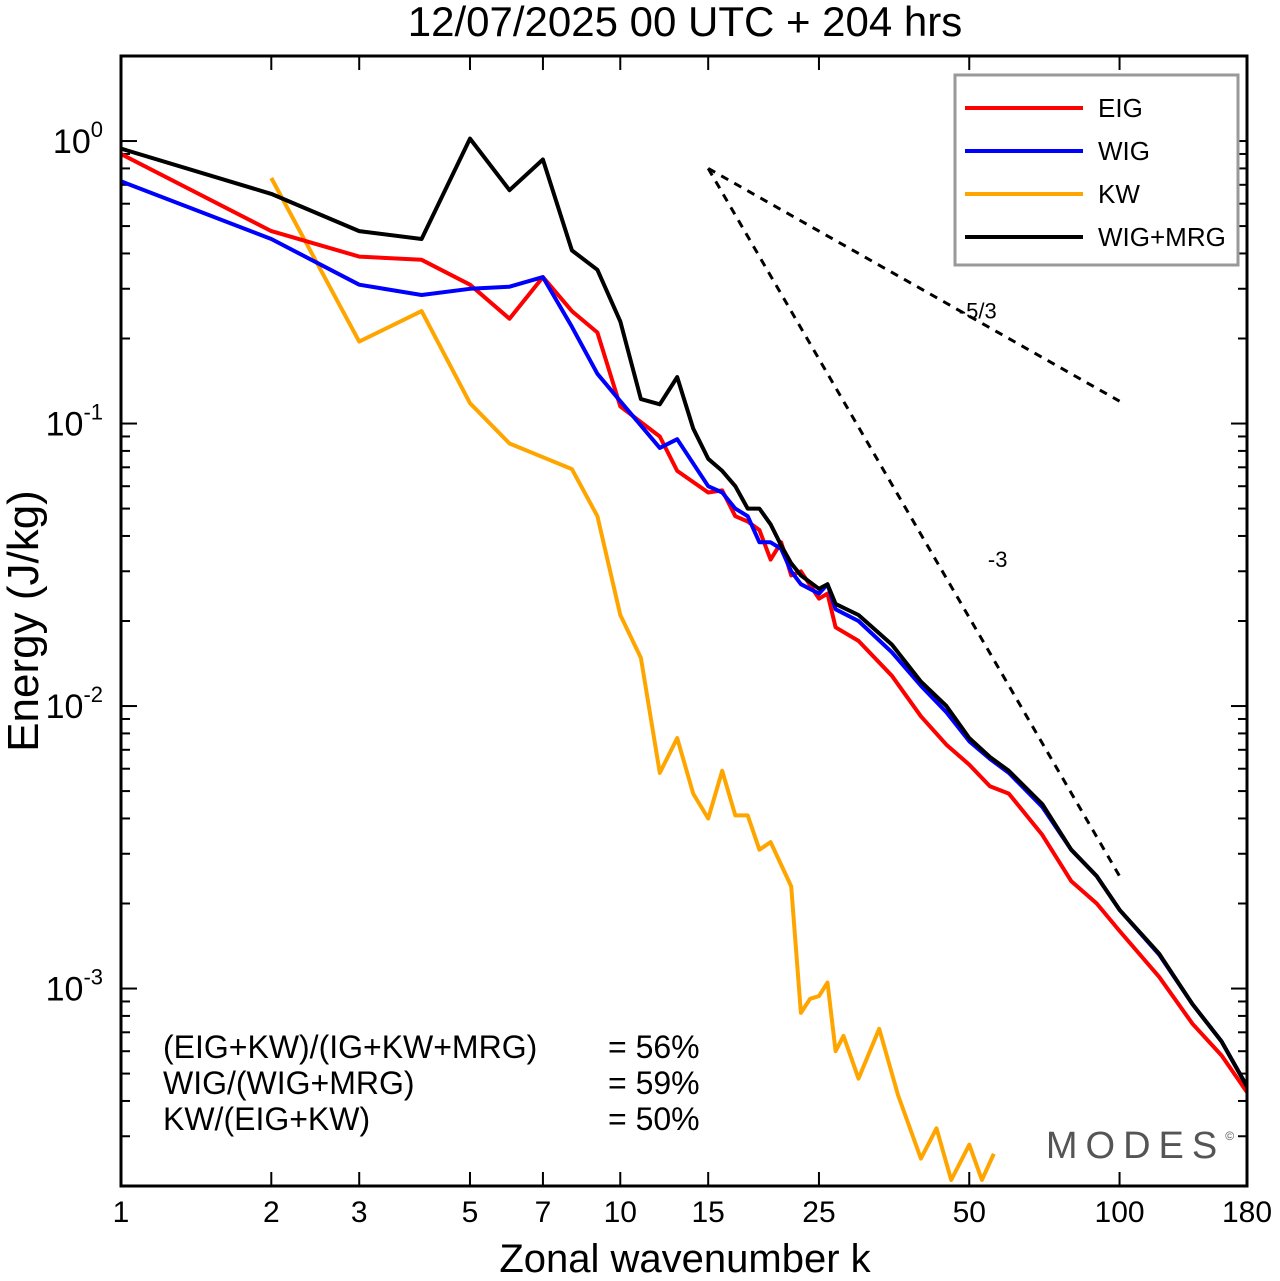  I want to click on legend-label: EIG, so click(1120, 108).